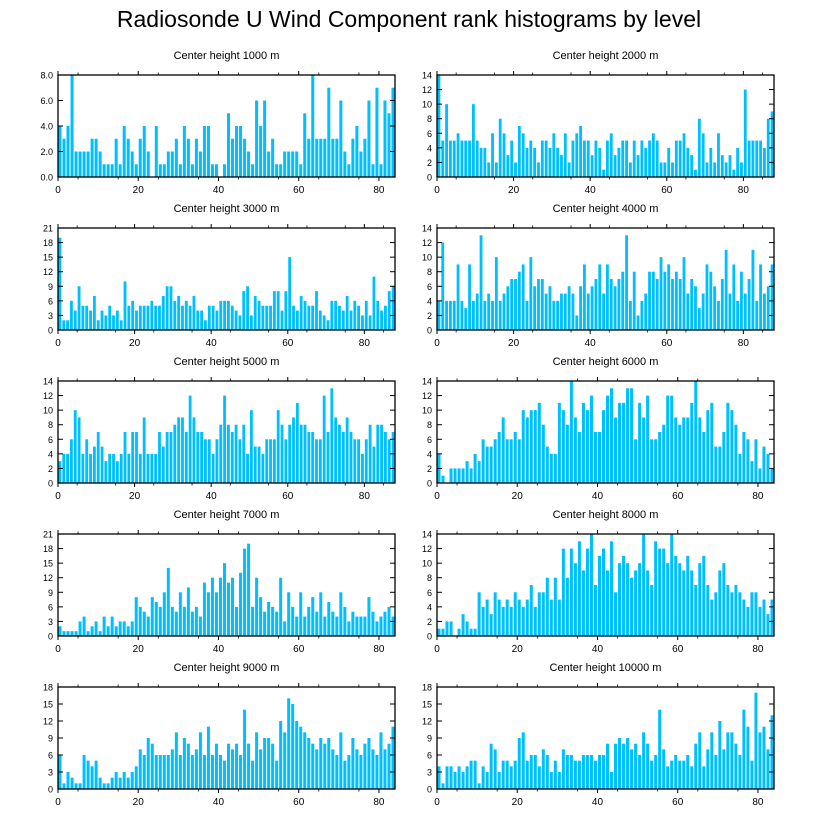 This screenshot has width=818, height=824. What do you see at coordinates (429, 578) in the screenshot?
I see `y-tick-label: 8` at bounding box center [429, 578].